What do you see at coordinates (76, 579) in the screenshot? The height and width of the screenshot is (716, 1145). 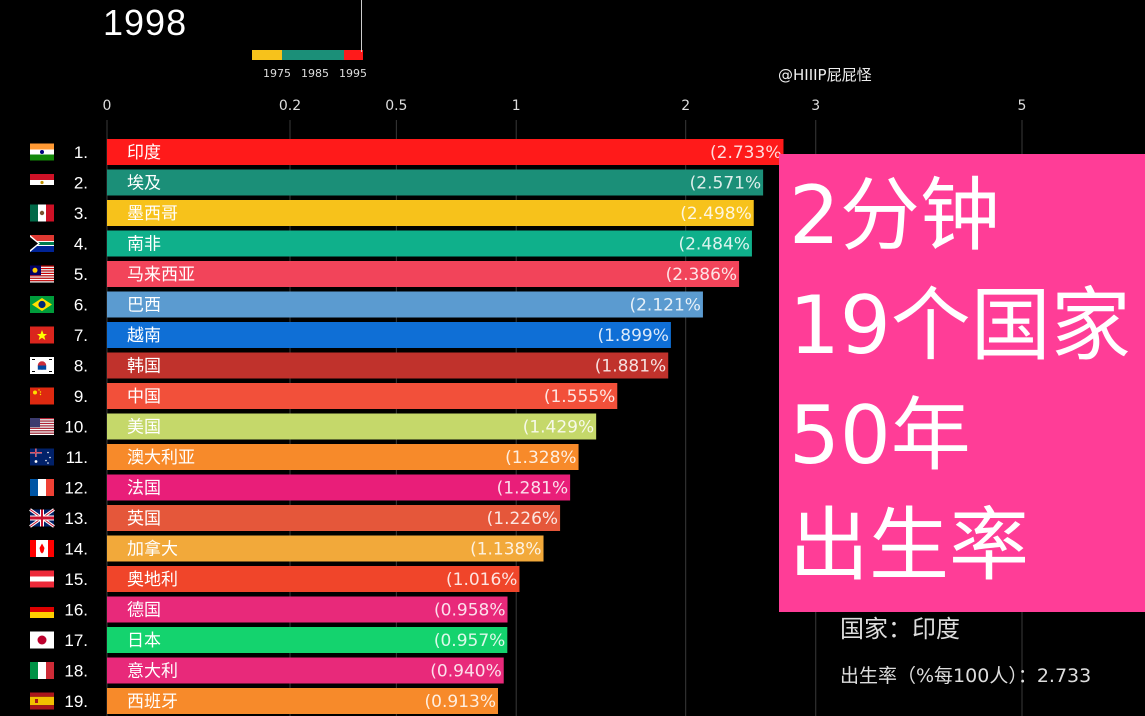 I see `rank-label: 15.` at bounding box center [76, 579].